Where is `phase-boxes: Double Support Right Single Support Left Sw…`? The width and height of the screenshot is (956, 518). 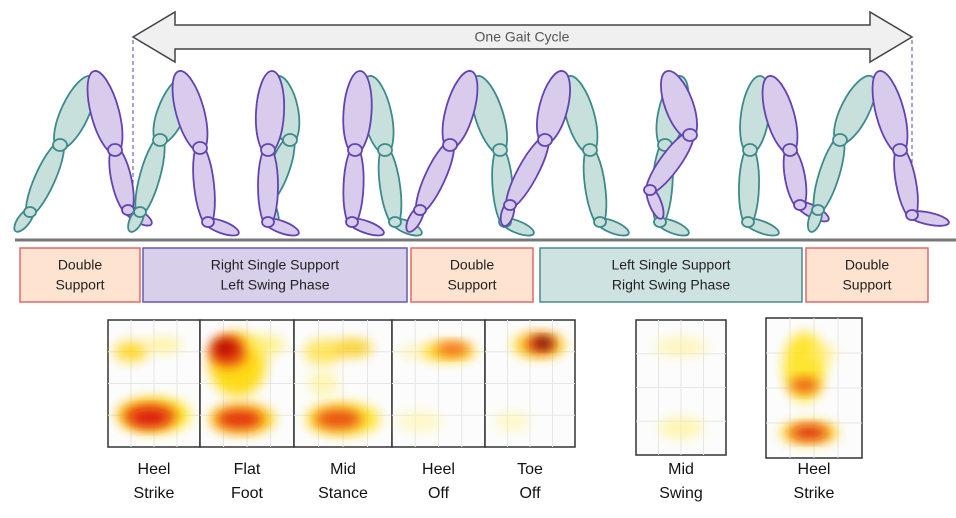 phase-boxes: Double Support Right Single Support Left Sw… is located at coordinates (474, 275).